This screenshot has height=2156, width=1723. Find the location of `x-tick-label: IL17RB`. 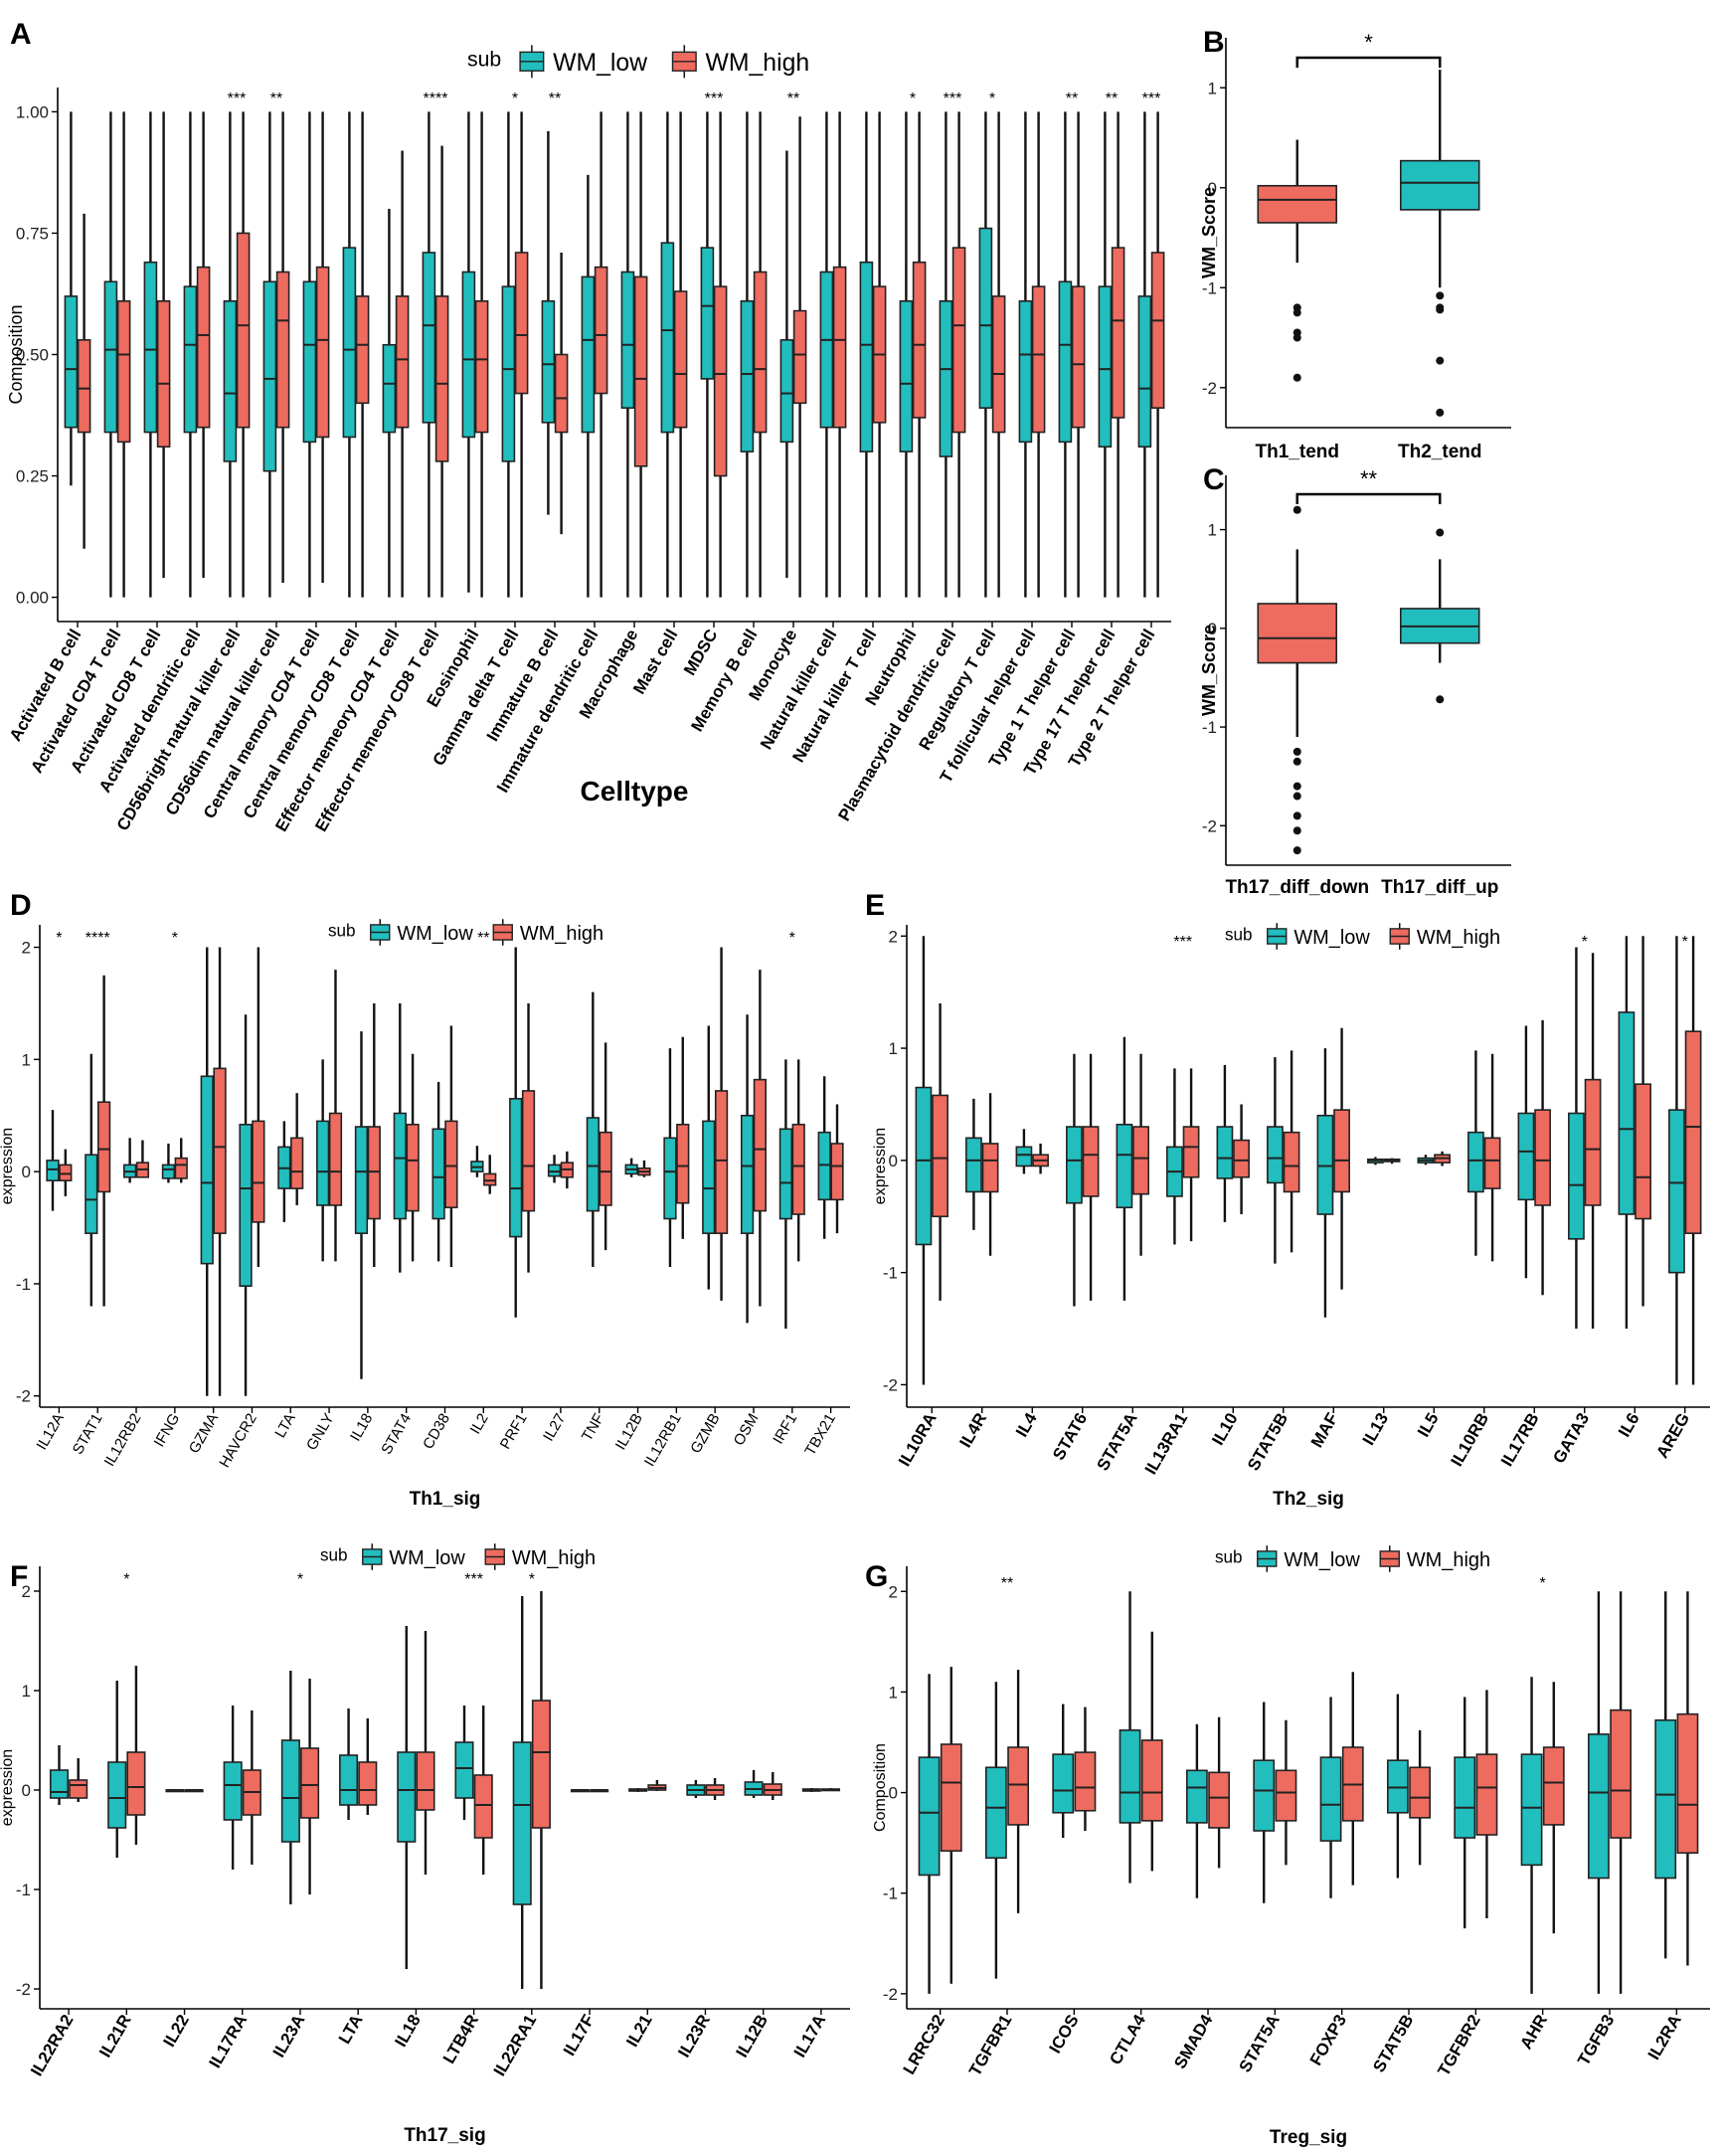

x-tick-label: IL17RB is located at coordinates (1520, 1440).